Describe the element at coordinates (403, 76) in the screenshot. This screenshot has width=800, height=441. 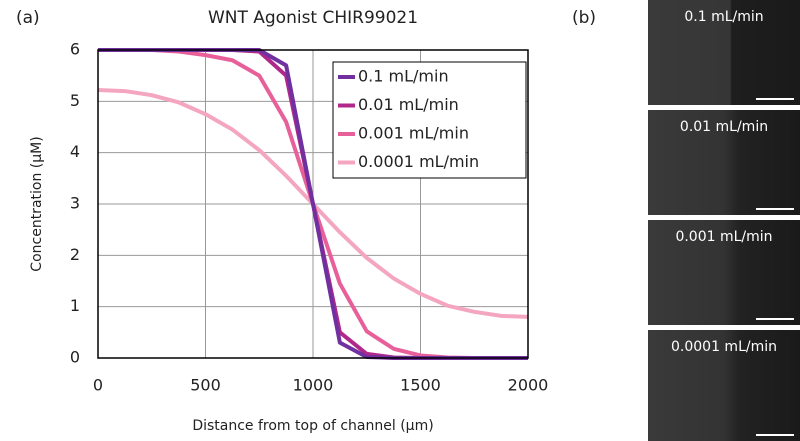
I see `legend-label: 0.1 mL/min` at that location.